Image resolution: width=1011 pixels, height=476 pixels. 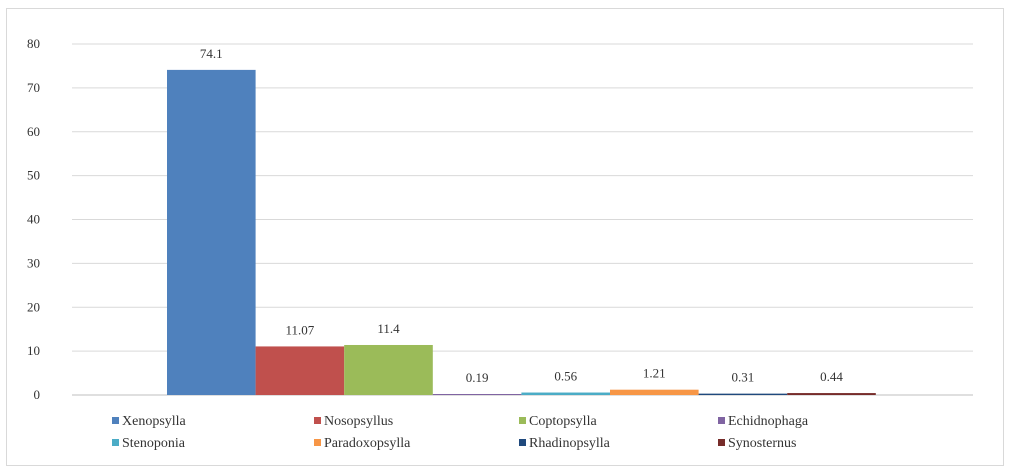 What do you see at coordinates (33, 262) in the screenshot?
I see `y-tick-label: 30` at bounding box center [33, 262].